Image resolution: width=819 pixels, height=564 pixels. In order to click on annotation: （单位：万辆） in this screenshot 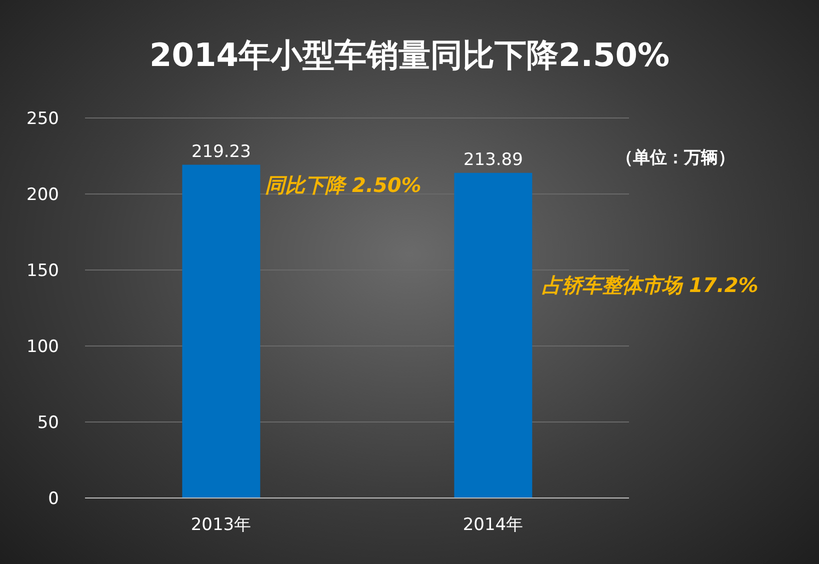, I will do `click(675, 158)`.